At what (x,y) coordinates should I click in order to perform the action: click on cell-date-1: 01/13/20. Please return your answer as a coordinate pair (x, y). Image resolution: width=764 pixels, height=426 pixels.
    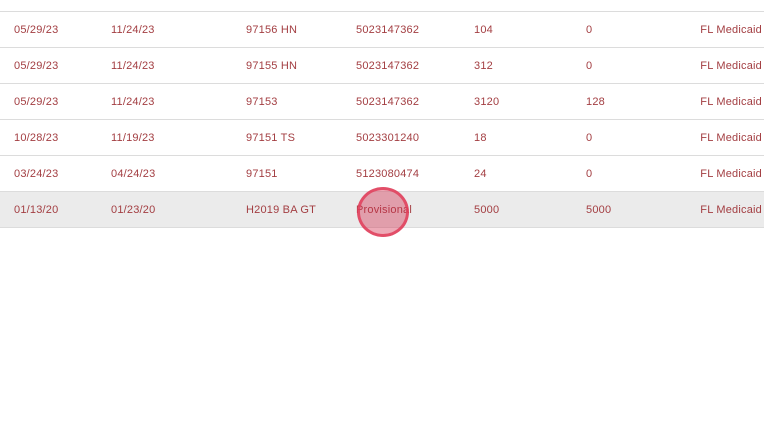
    Looking at the image, I should click on (36, 209).